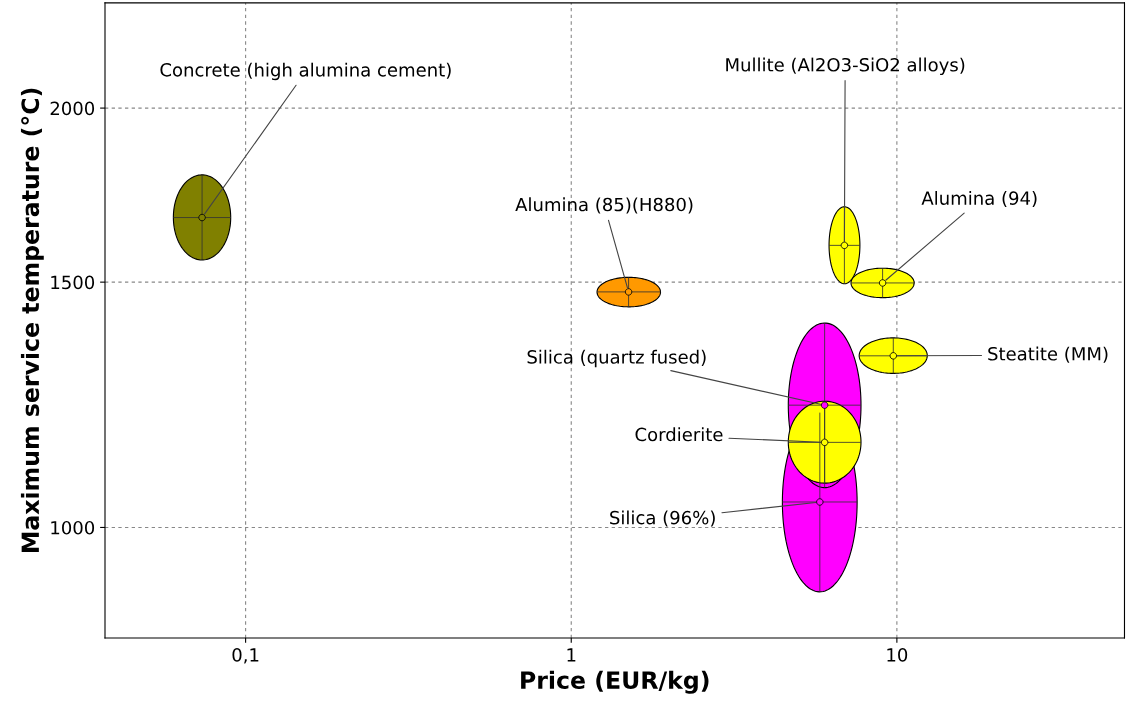 The image size is (1129, 711). Describe the element at coordinates (305, 71) in the screenshot. I see `text: Concrete (high alumina cement)` at that location.